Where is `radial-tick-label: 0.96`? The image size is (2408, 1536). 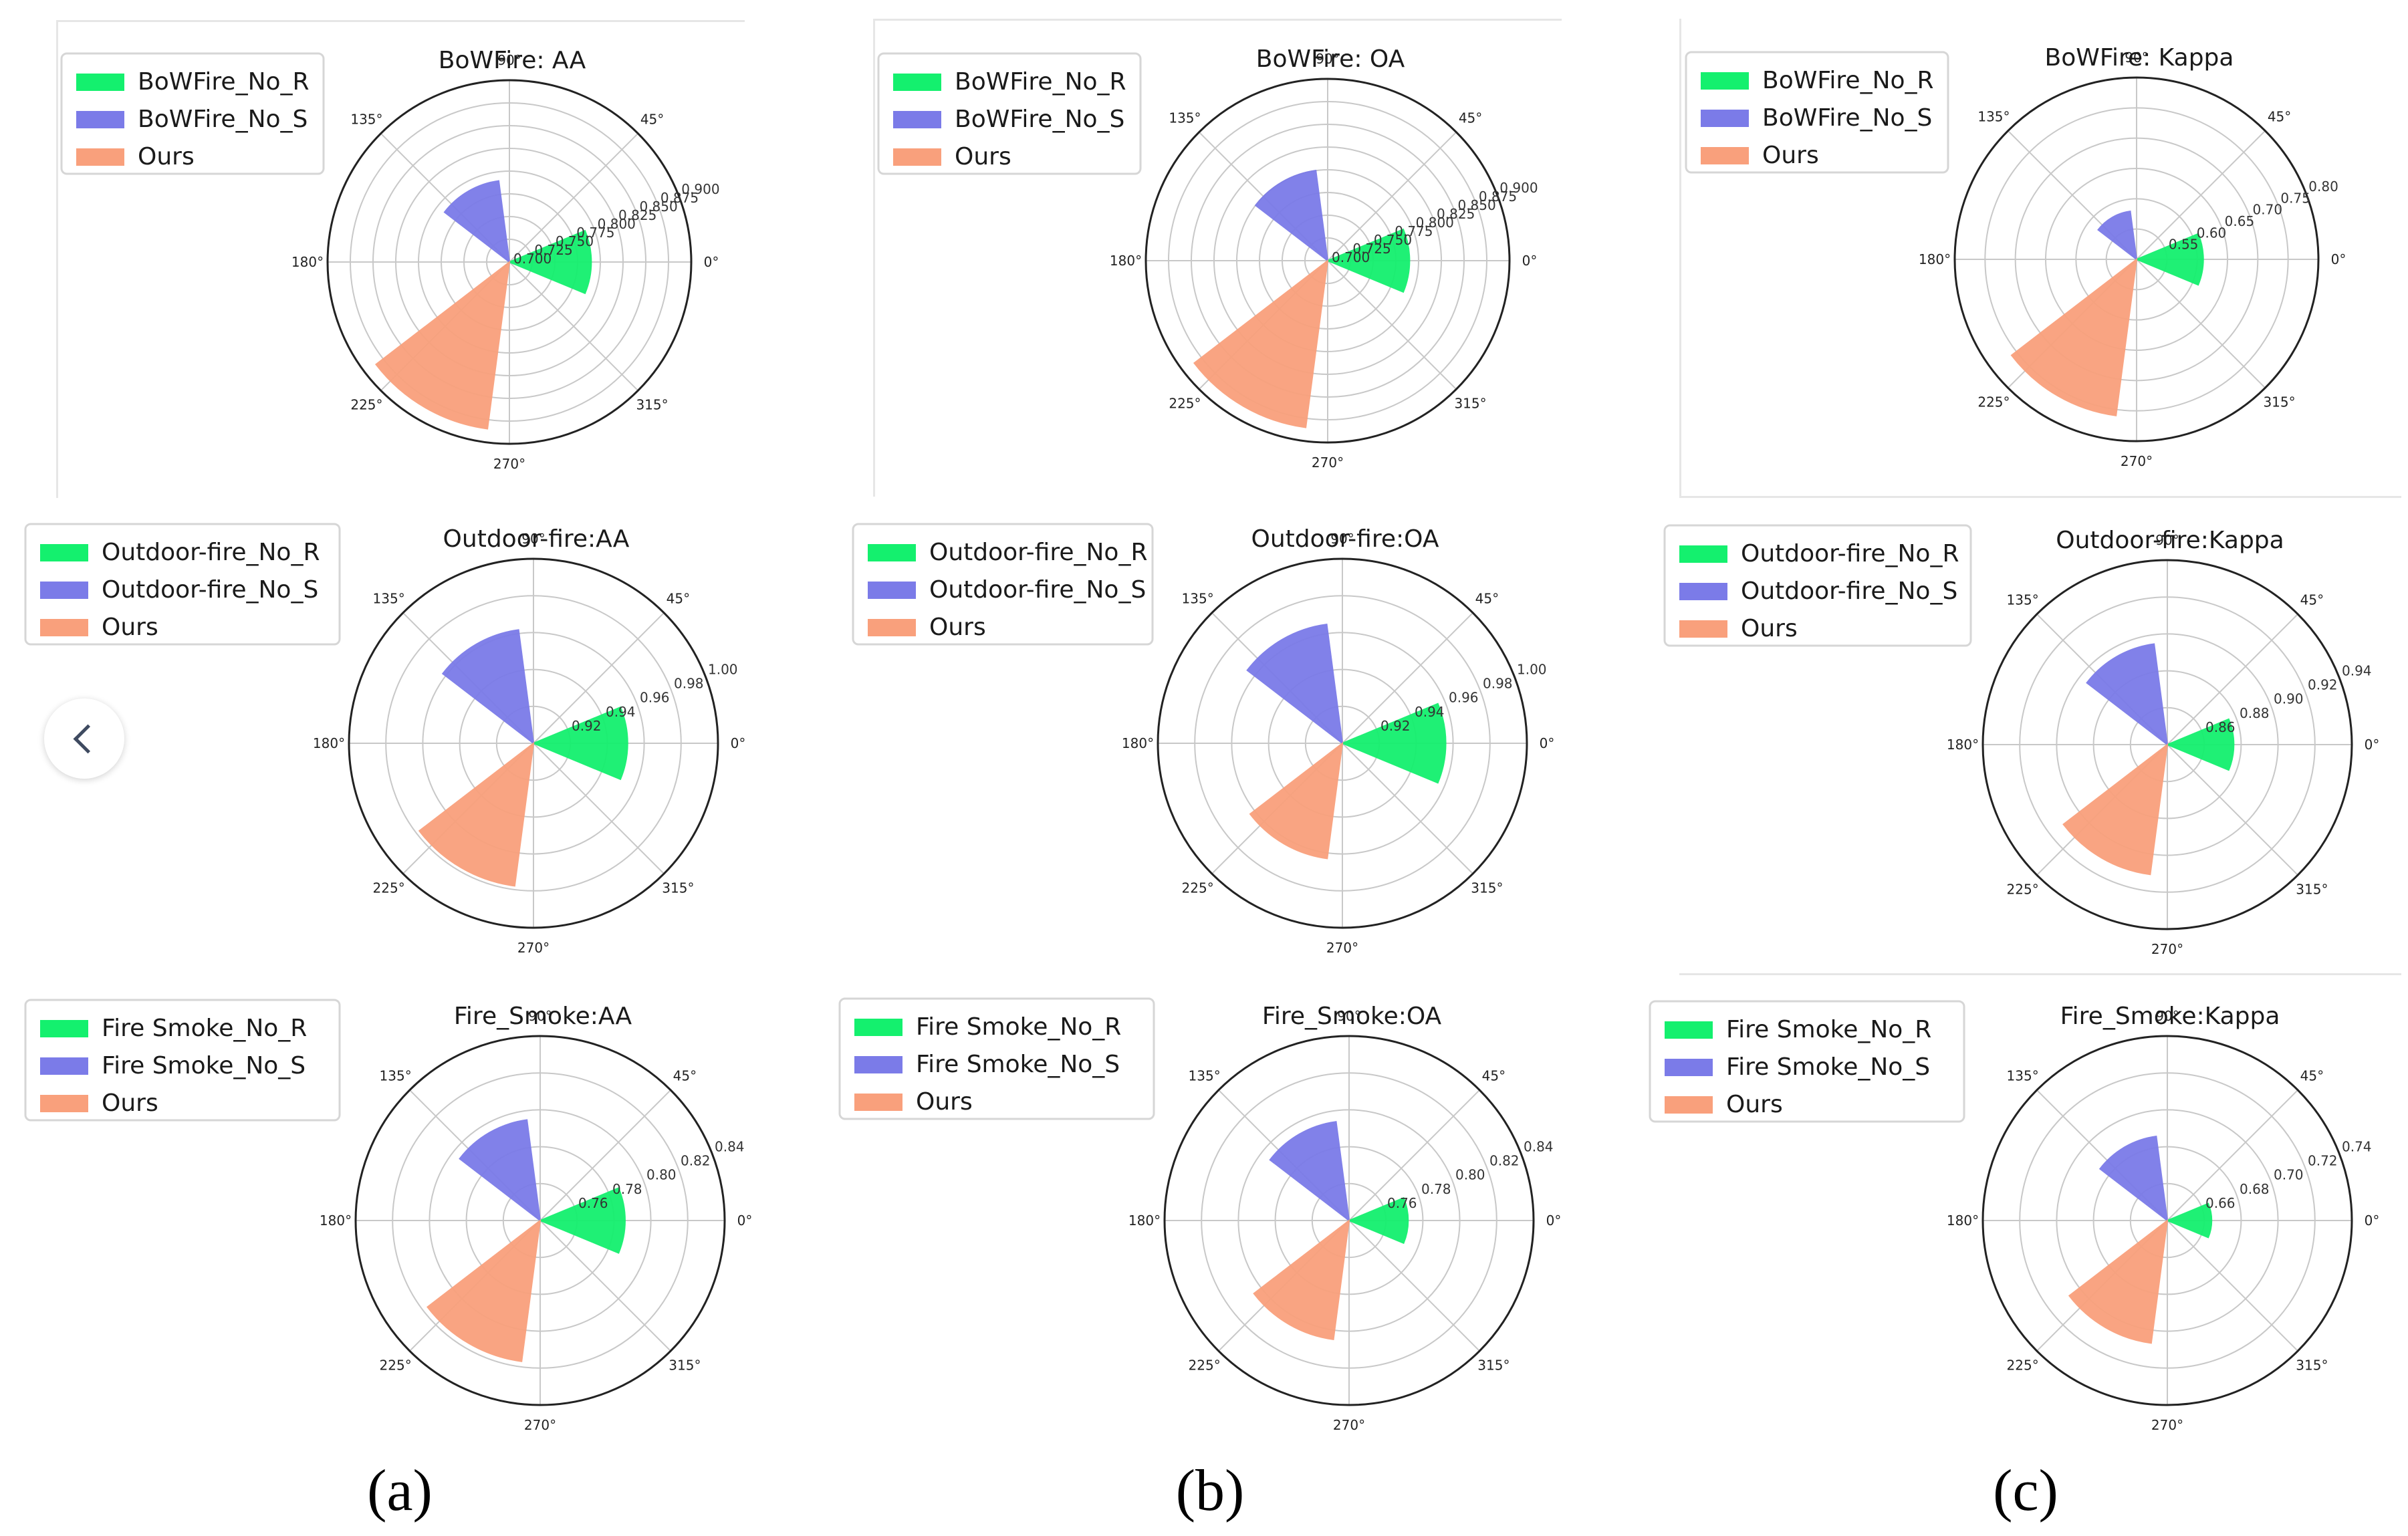
radial-tick-label: 0.96 is located at coordinates (655, 698).